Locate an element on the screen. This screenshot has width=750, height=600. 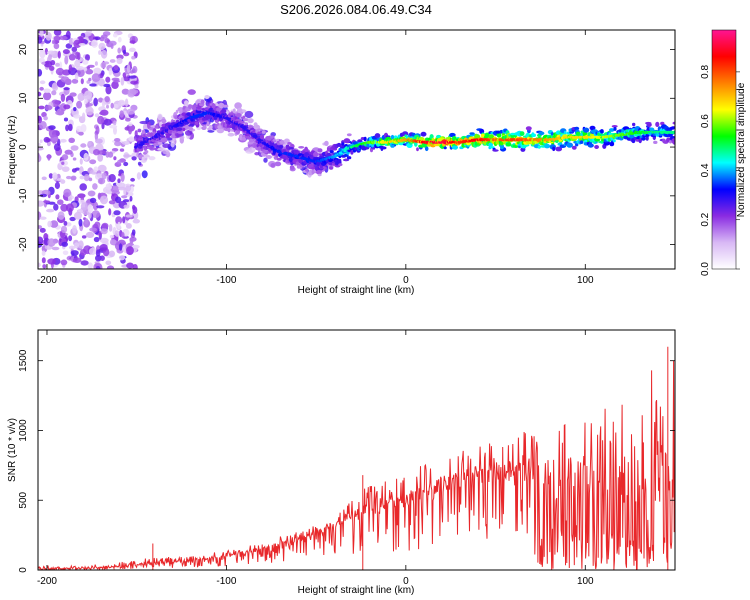
y-tick-label: 1000 is located at coordinates (23, 430).